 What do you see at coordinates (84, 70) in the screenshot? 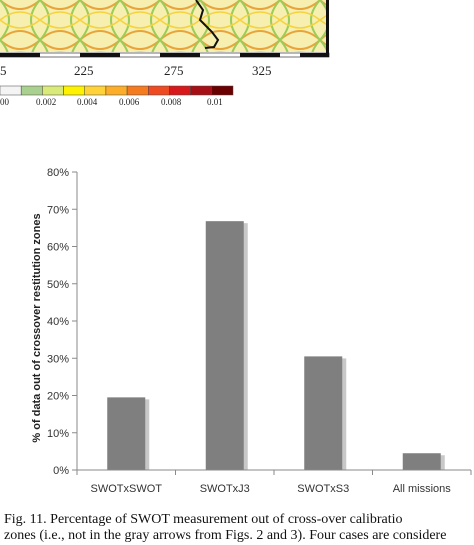
I see `map-x-tick: 225` at bounding box center [84, 70].